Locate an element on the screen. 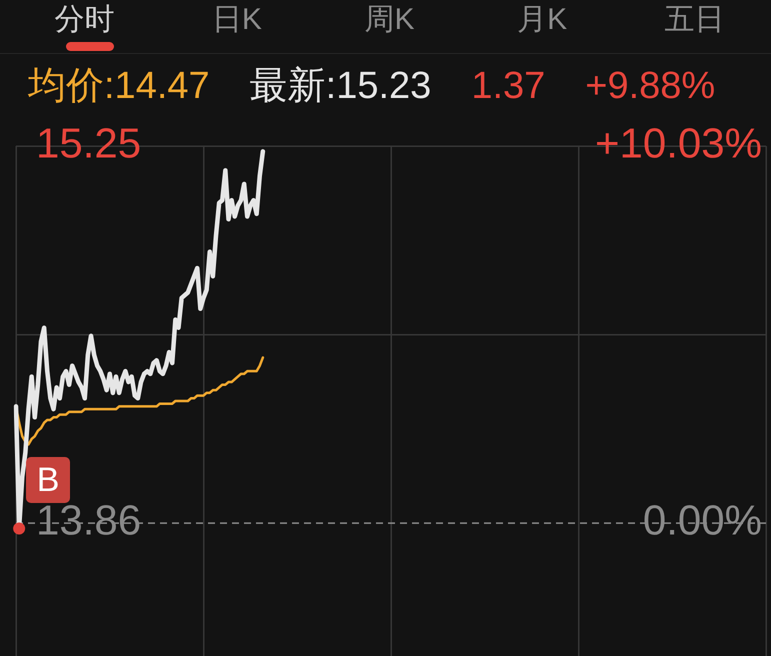 This screenshot has width=771, height=656. y-tick-label: 15.25 is located at coordinates (89, 143).